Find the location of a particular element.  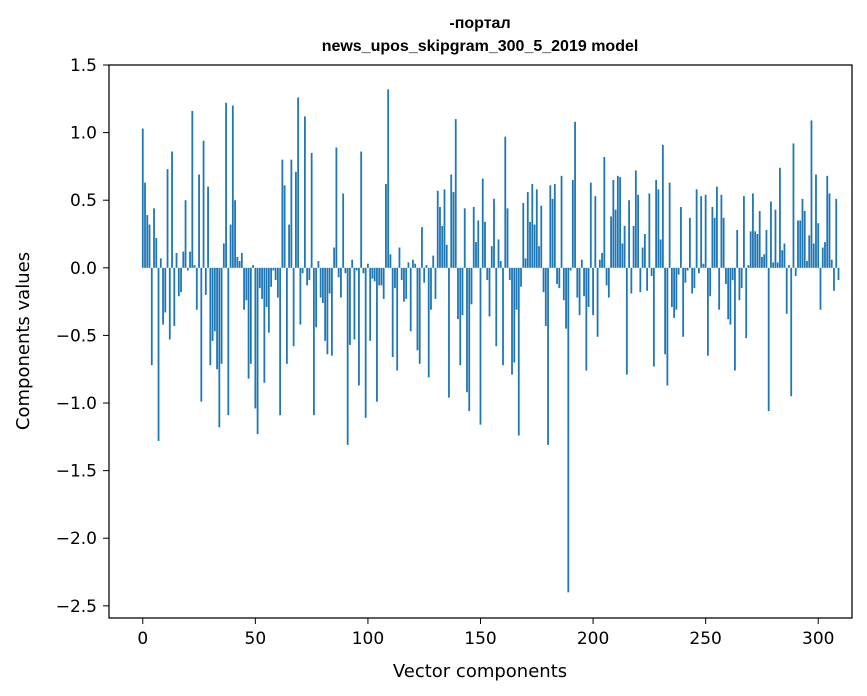

y-tick-label: −1.5 is located at coordinates (76, 472).